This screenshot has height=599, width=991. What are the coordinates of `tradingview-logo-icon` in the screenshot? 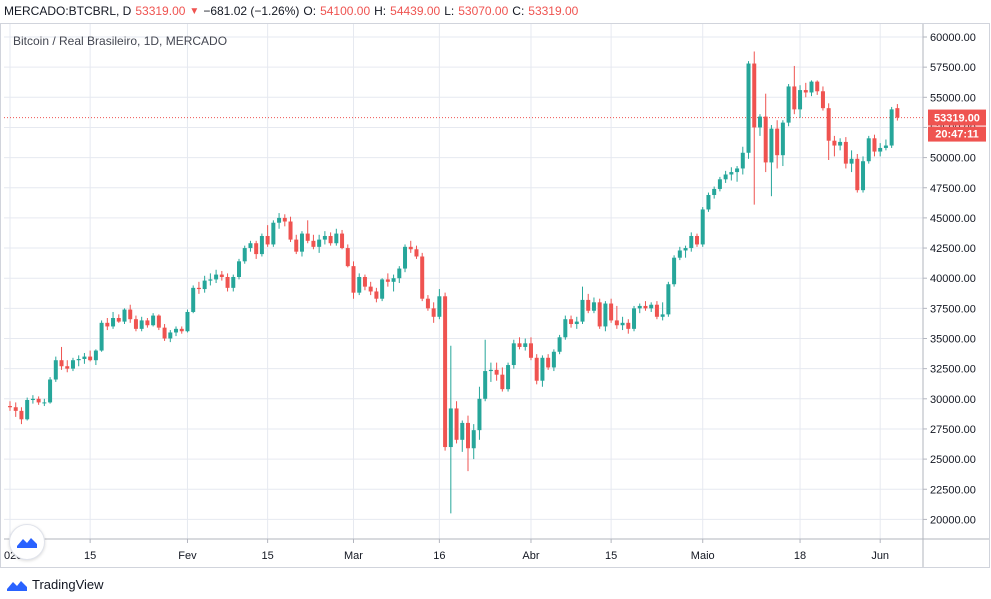 It's located at (17, 585).